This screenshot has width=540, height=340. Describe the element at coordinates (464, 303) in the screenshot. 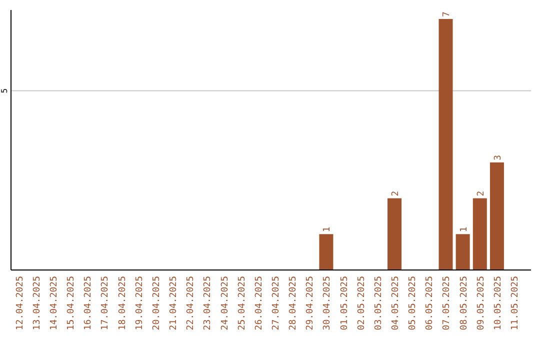

I see `x-tick-label: 08.05.2025` at that location.